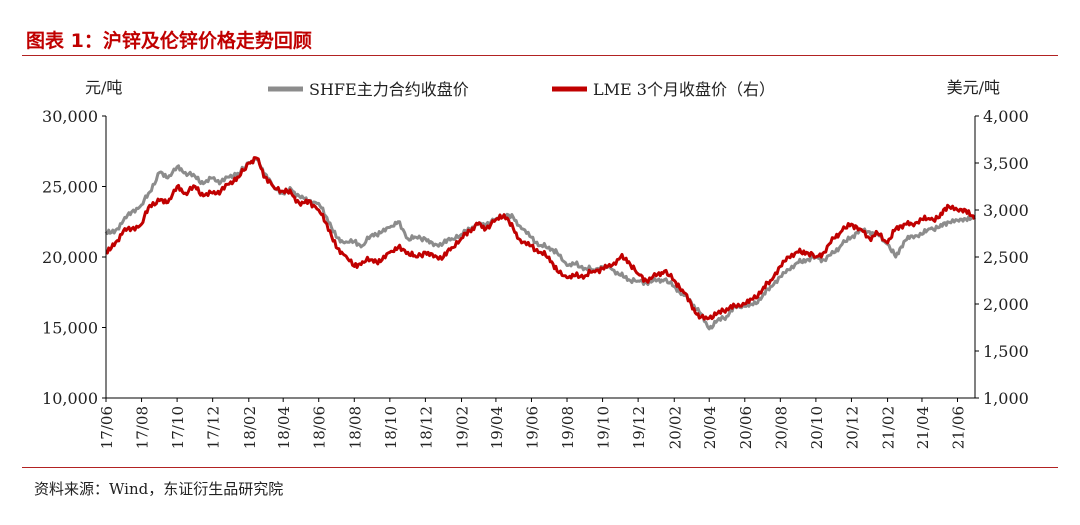  What do you see at coordinates (70, 257) in the screenshot?
I see `left-tick-label: 20,000` at bounding box center [70, 257].